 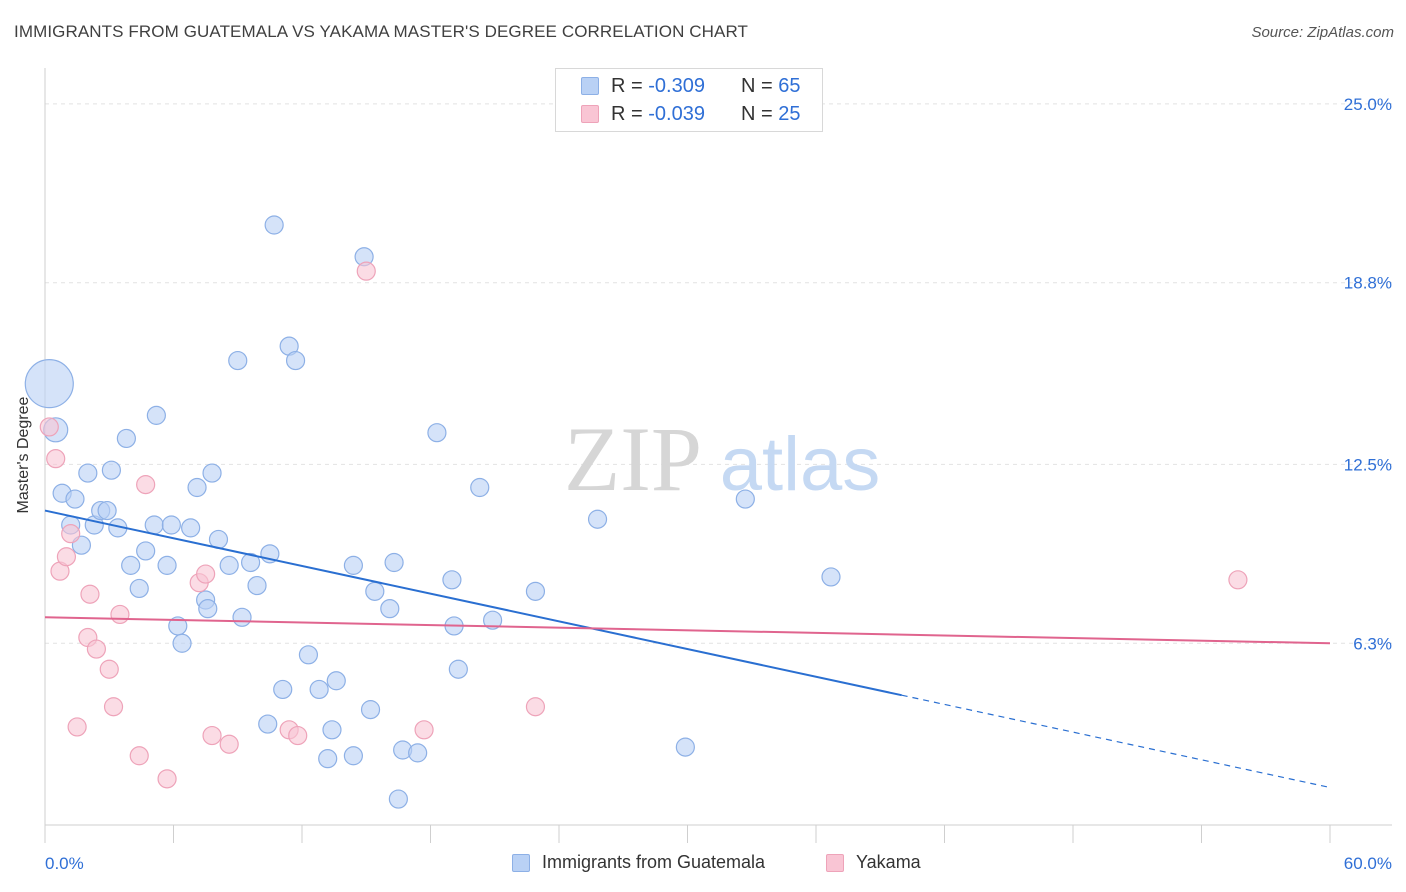 I want to click on legend-item-guatemala: Immigrants from Guatemala, so click(x=638, y=862).